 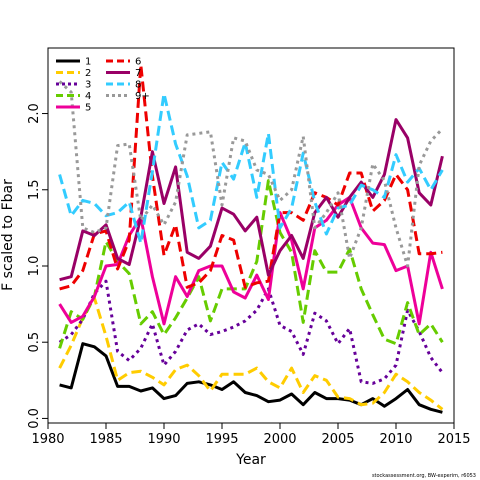 I want to click on x-tick-label: 2005, so click(x=337, y=439).